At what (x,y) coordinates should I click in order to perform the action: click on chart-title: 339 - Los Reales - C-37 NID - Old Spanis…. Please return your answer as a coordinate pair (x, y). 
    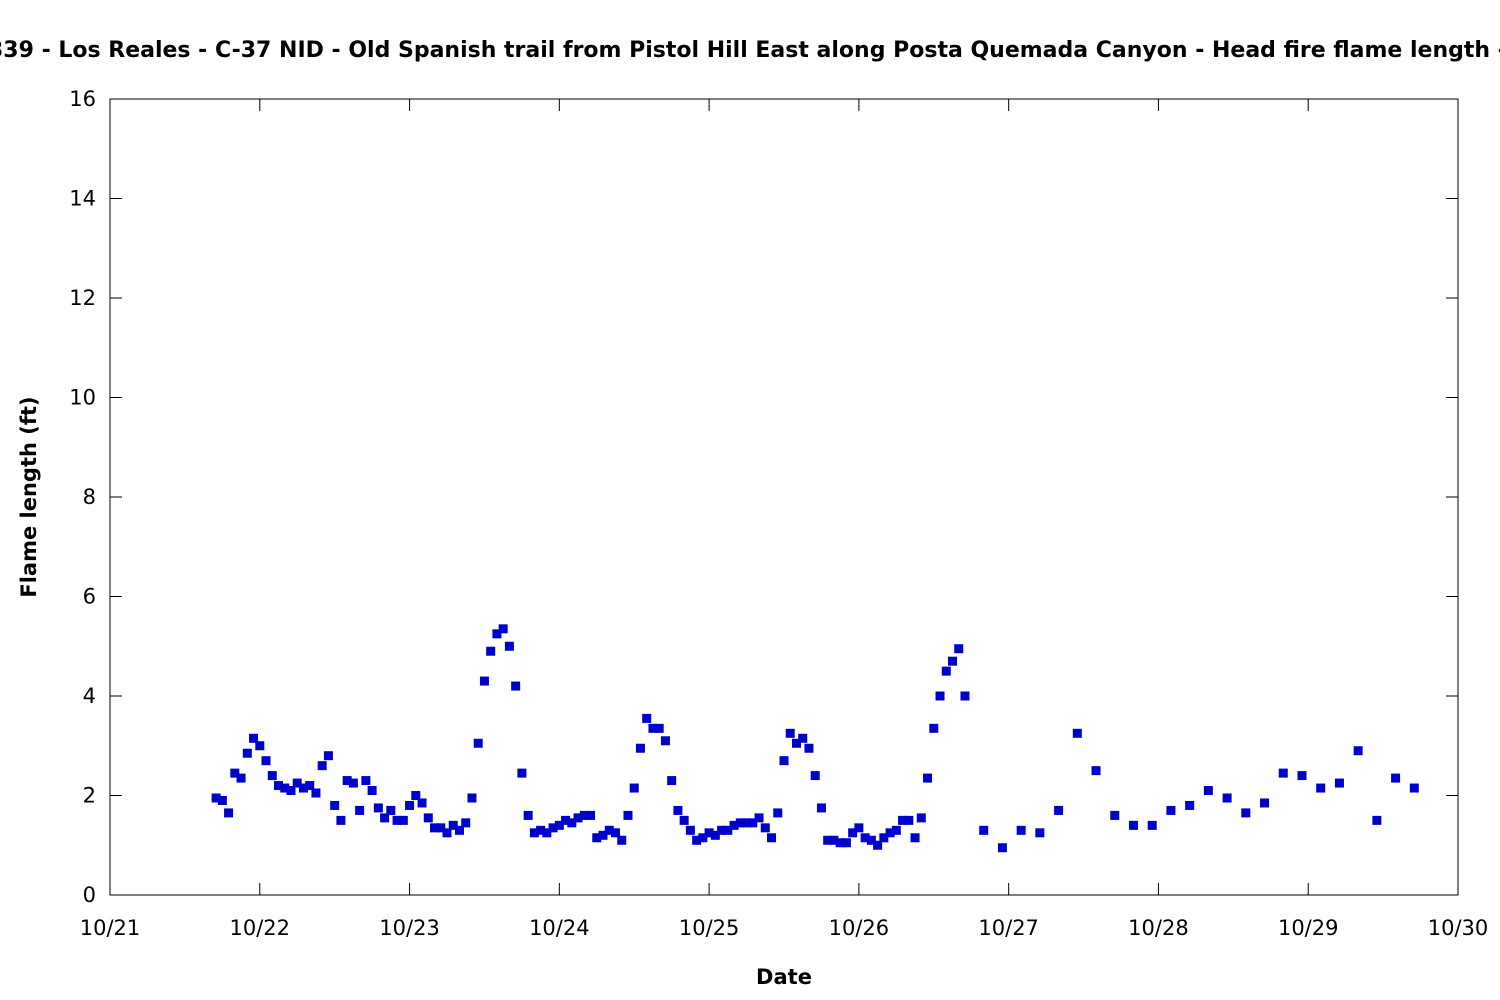
    Looking at the image, I should click on (750, 50).